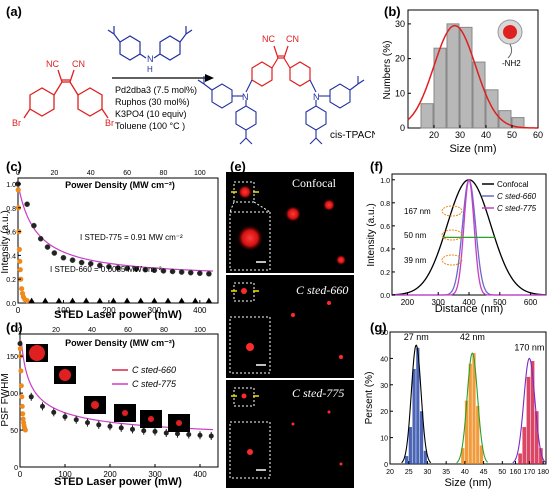 The width and height of the screenshot is (550, 495). Describe the element at coordinates (510, 32) in the screenshot. I see `nanoparticle-core-icon` at that location.